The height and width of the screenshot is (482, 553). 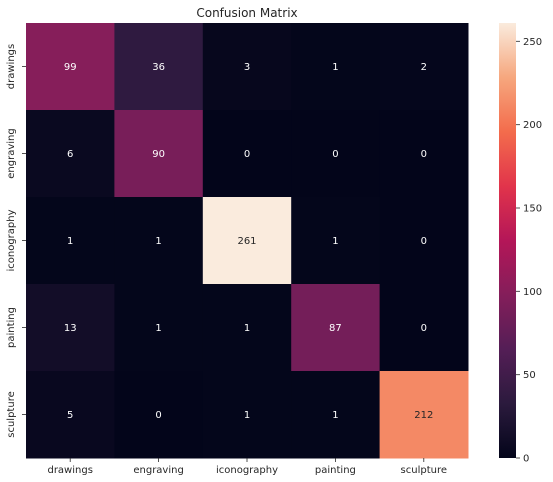 I want to click on x-tick-label: engraving, so click(x=158, y=470).